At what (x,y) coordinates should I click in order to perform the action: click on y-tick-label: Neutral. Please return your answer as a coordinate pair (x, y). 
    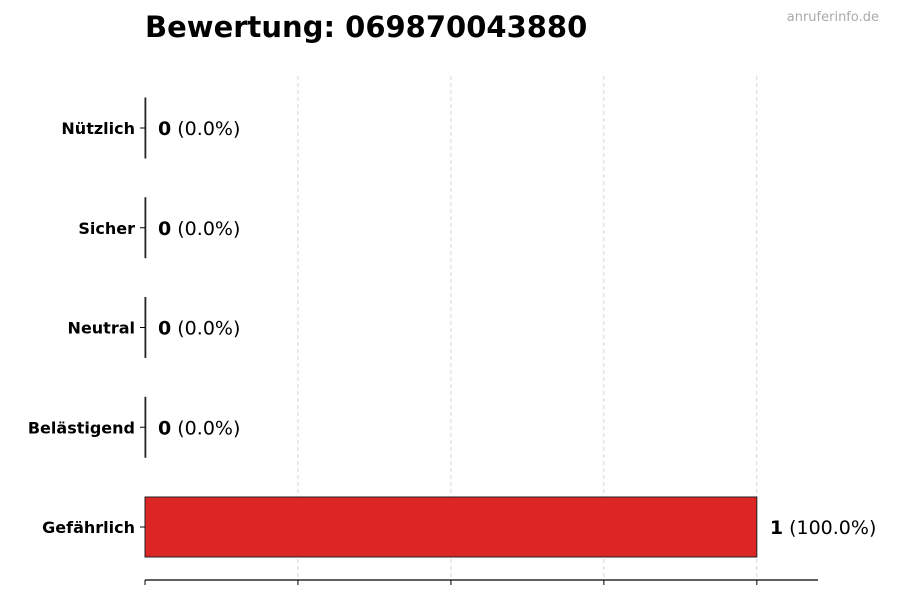
    Looking at the image, I should click on (101, 328).